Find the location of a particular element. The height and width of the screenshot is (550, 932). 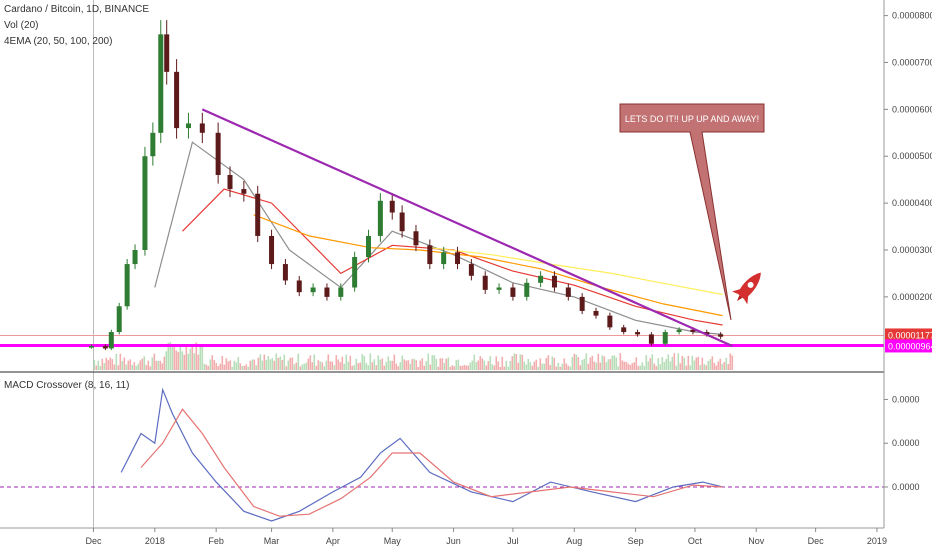

callout-bubble is located at coordinates (692, 212).